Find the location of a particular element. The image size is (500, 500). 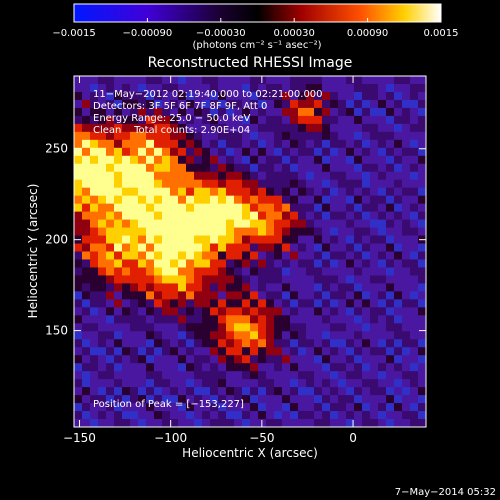

colorbar-tick-label: 0.0015 is located at coordinates (441, 33).